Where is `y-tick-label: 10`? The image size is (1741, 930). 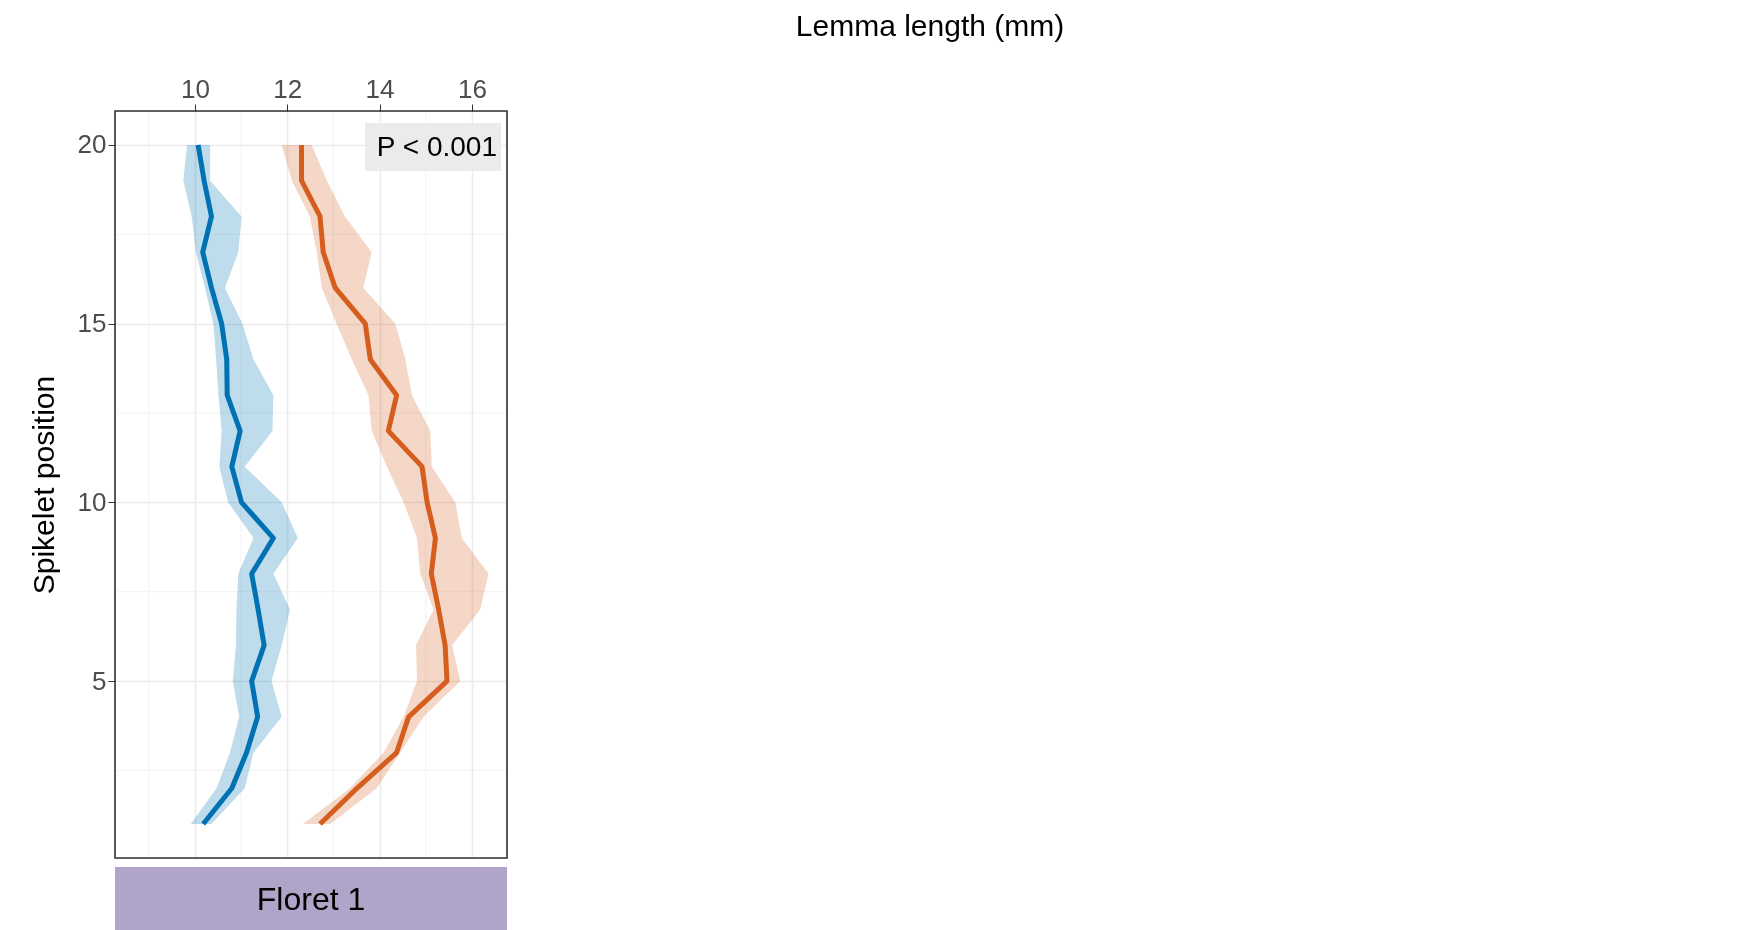
y-tick-label: 10 is located at coordinates (92, 501).